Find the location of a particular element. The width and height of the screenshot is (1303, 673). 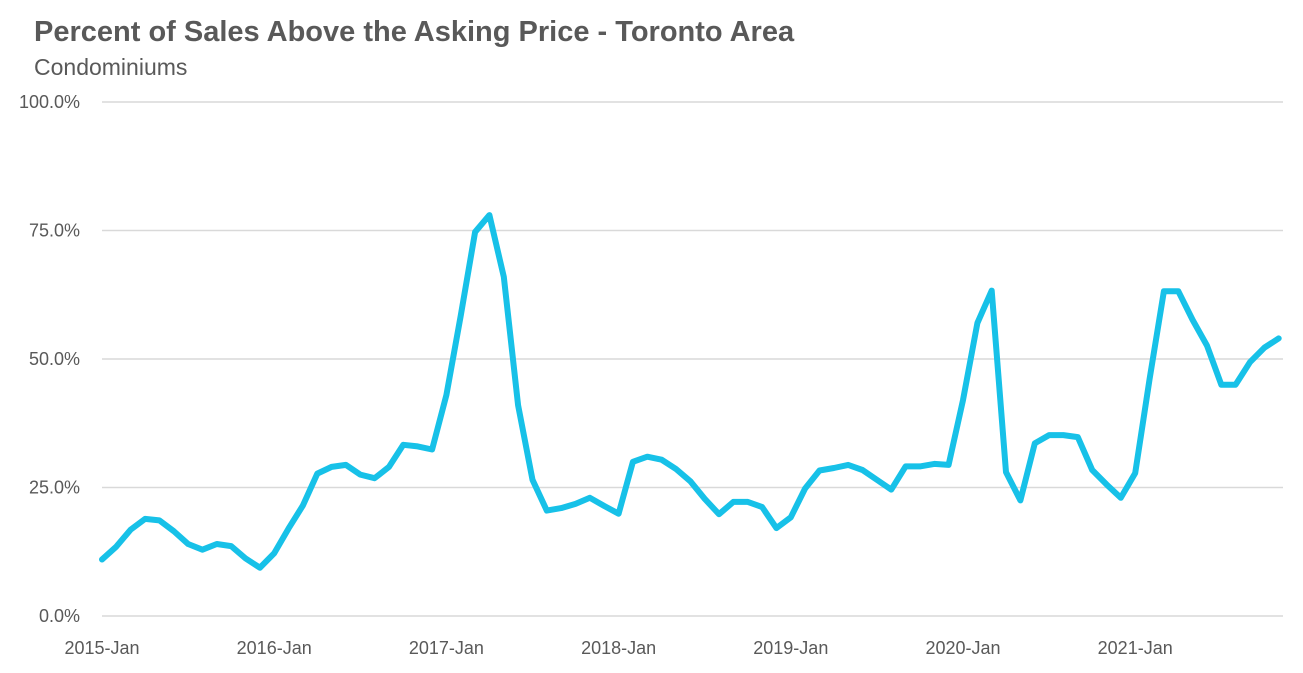

y-tick-label: 25.0% is located at coordinates (54, 488).